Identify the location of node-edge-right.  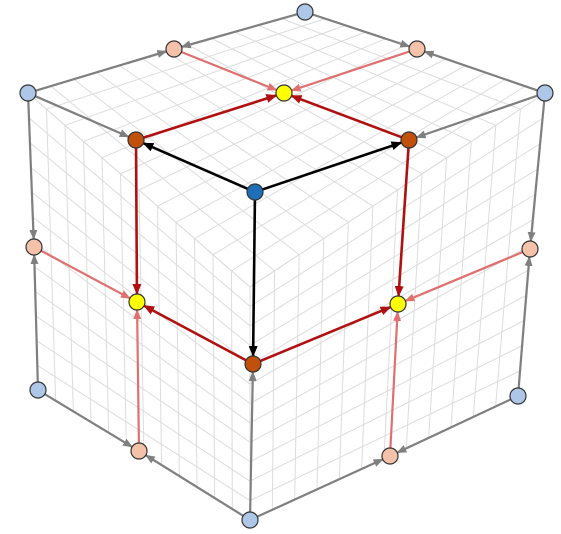
(530, 249).